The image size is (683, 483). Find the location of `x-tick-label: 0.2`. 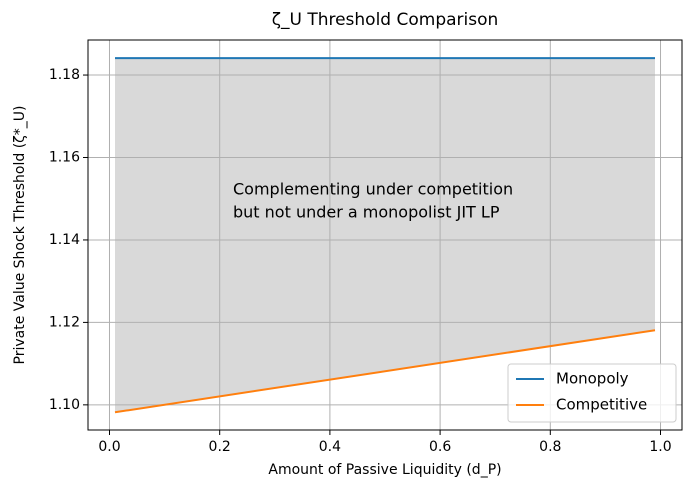

x-tick-label: 0.2 is located at coordinates (220, 447).